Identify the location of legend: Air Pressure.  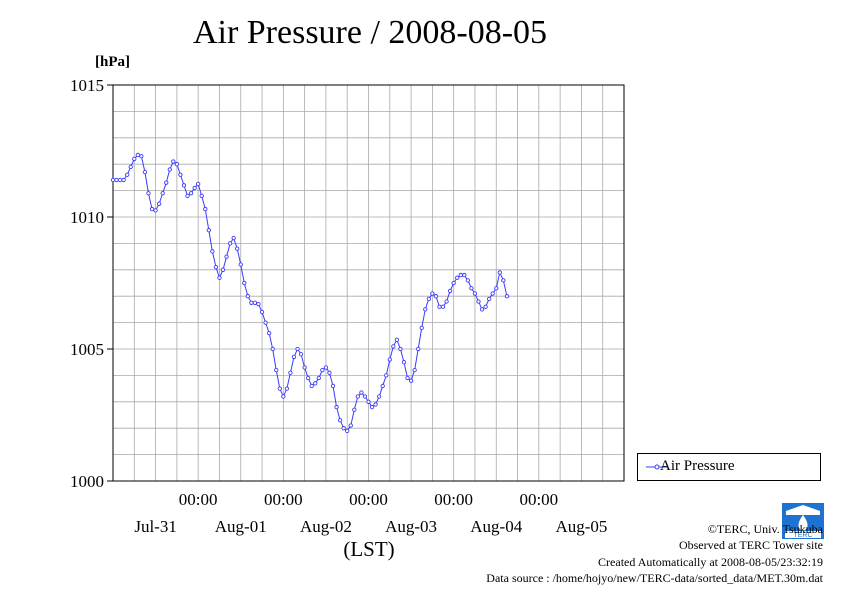
(729, 467).